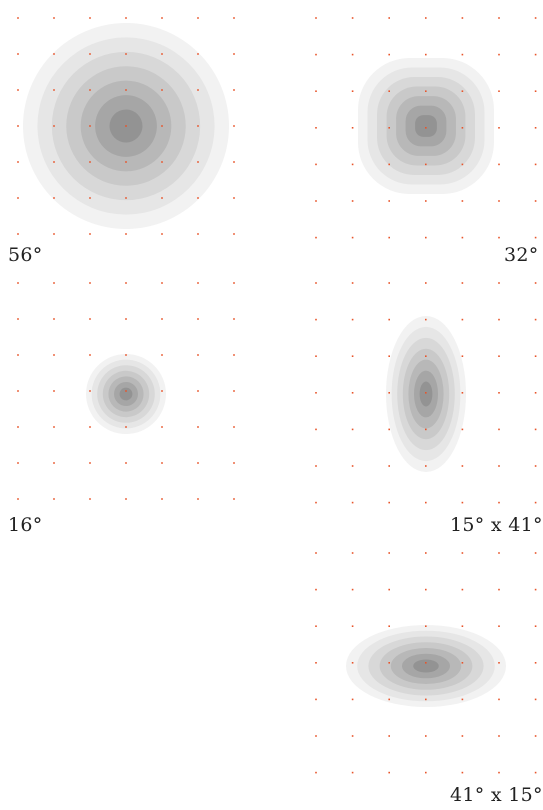 The image size is (543, 810). What do you see at coordinates (426, 393) in the screenshot?
I see `pattern-15x41-svg` at bounding box center [426, 393].